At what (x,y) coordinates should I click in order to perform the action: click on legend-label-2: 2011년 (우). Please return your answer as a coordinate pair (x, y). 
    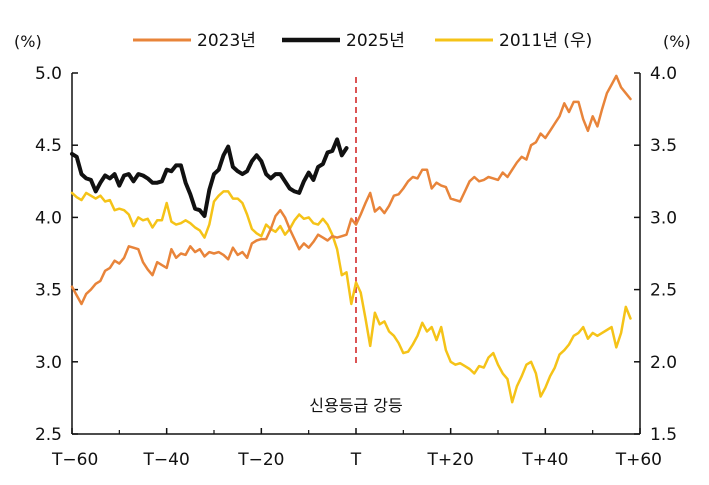
    Looking at the image, I should click on (545, 41).